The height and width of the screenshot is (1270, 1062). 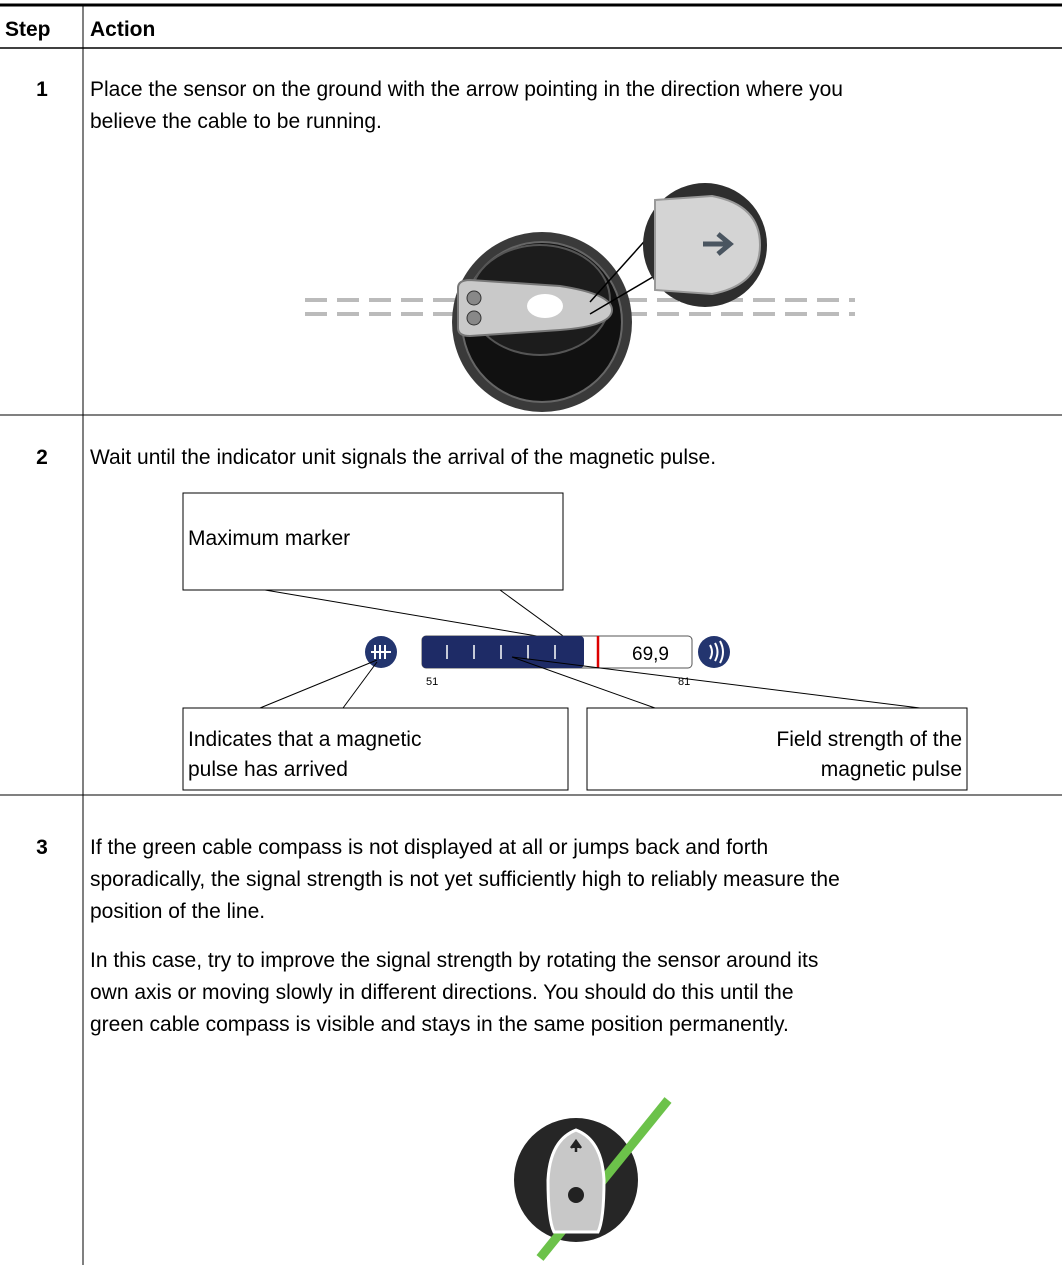 I want to click on signal-icon, so click(x=714, y=652).